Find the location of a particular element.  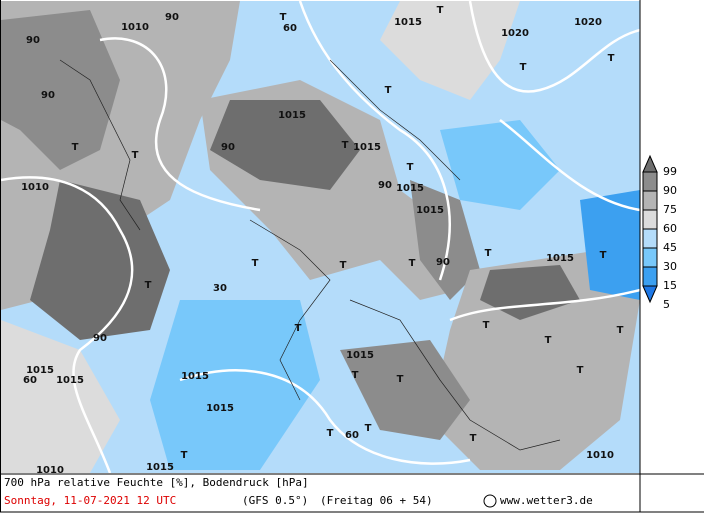

copyright-icon is located at coordinates (490, 501).